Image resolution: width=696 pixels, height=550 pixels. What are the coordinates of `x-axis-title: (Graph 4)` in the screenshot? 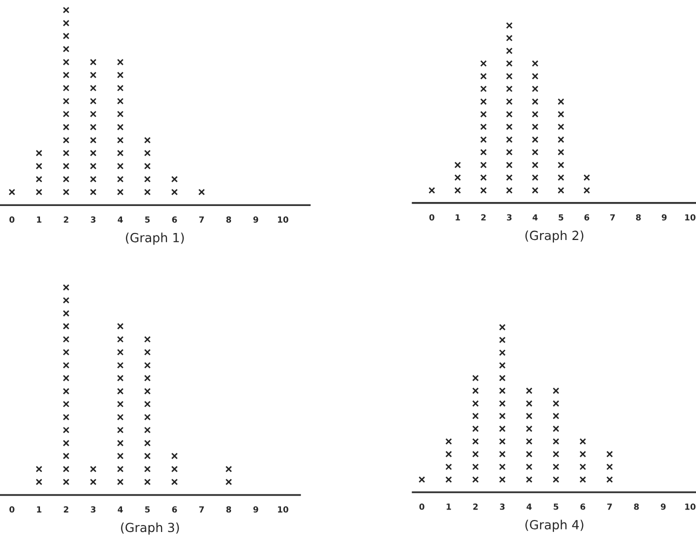 It's located at (554, 526).